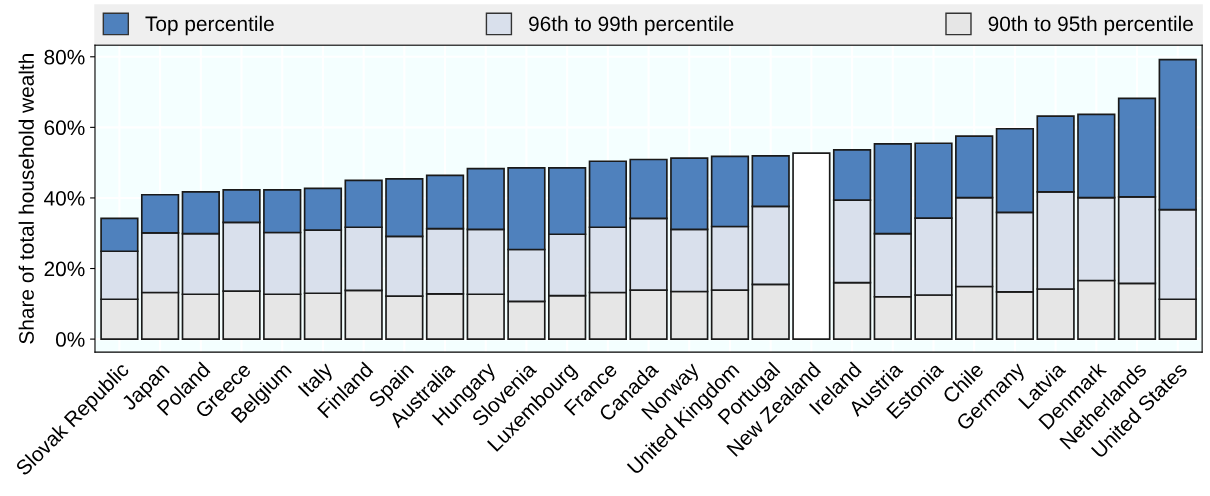 This screenshot has height=496, width=1210. What do you see at coordinates (64, 269) in the screenshot?
I see `y-tick-label: 20%` at bounding box center [64, 269].